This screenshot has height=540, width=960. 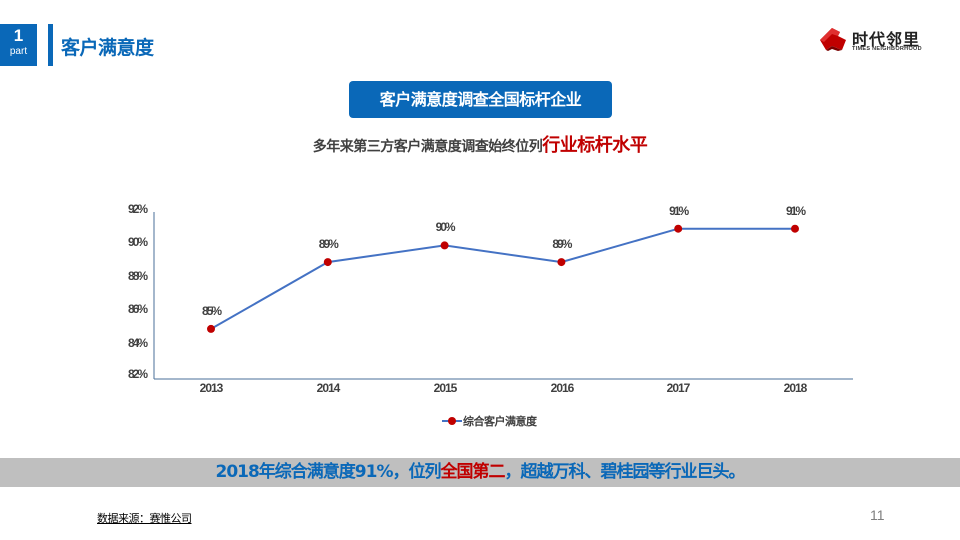 What do you see at coordinates (473, 472) in the screenshot?
I see `conclusion-highlight: 全国第二` at bounding box center [473, 472].